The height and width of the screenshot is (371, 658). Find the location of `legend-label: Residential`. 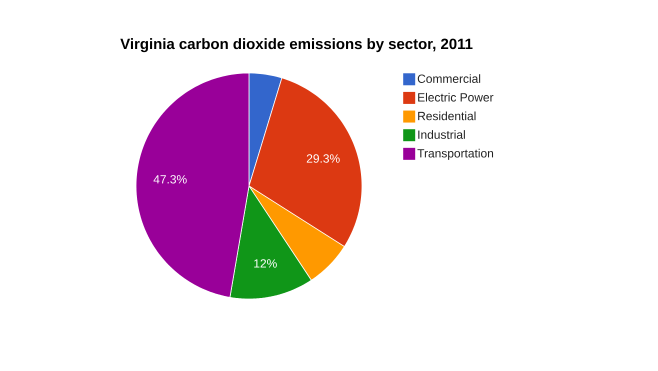

legend-label: Residential is located at coordinates (447, 115).